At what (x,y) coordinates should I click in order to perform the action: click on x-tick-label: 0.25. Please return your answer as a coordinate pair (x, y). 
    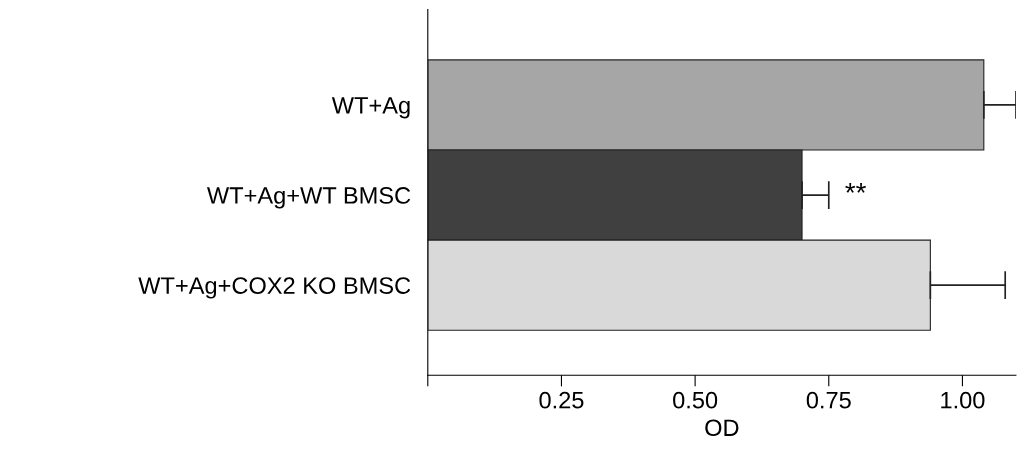
    Looking at the image, I should click on (561, 400).